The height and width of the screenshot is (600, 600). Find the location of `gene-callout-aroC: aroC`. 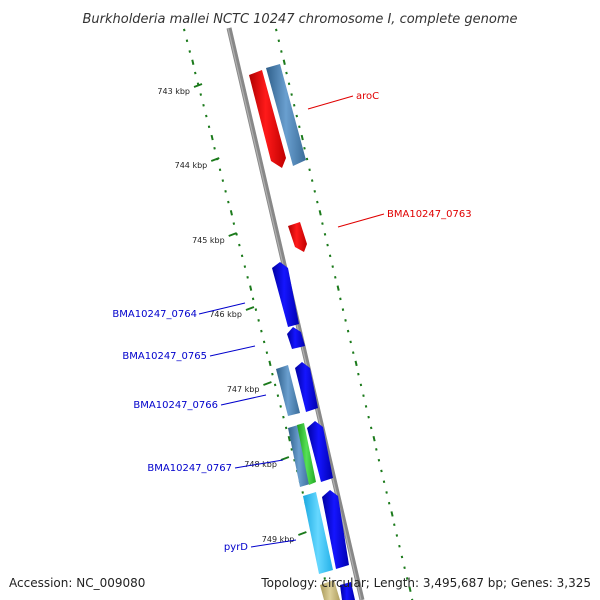

gene-callout-aroC: aroC is located at coordinates (343, 100).